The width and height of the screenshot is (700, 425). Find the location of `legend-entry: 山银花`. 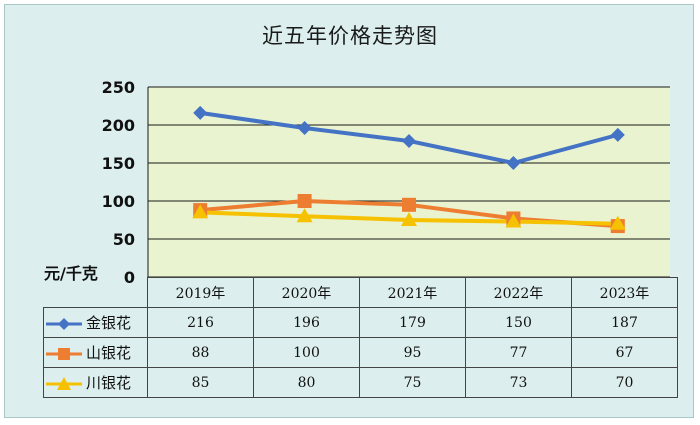

legend-entry: 山银花 is located at coordinates (95, 352).